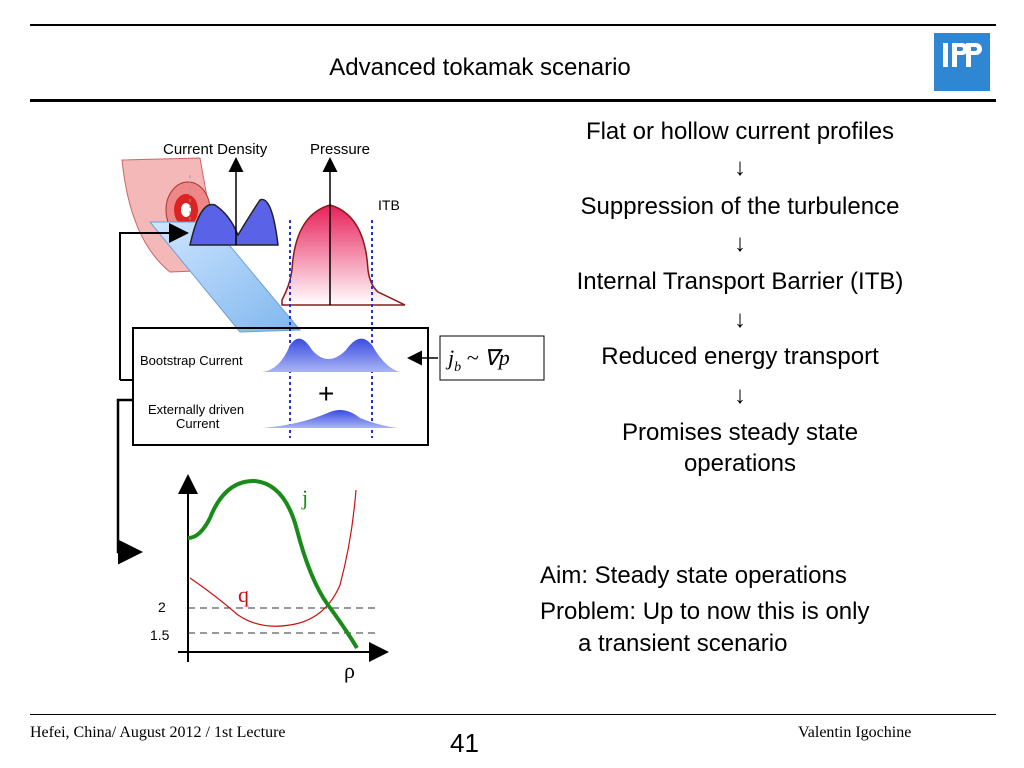 This screenshot has width=1024, height=768. I want to click on page-number: 41, so click(464, 743).